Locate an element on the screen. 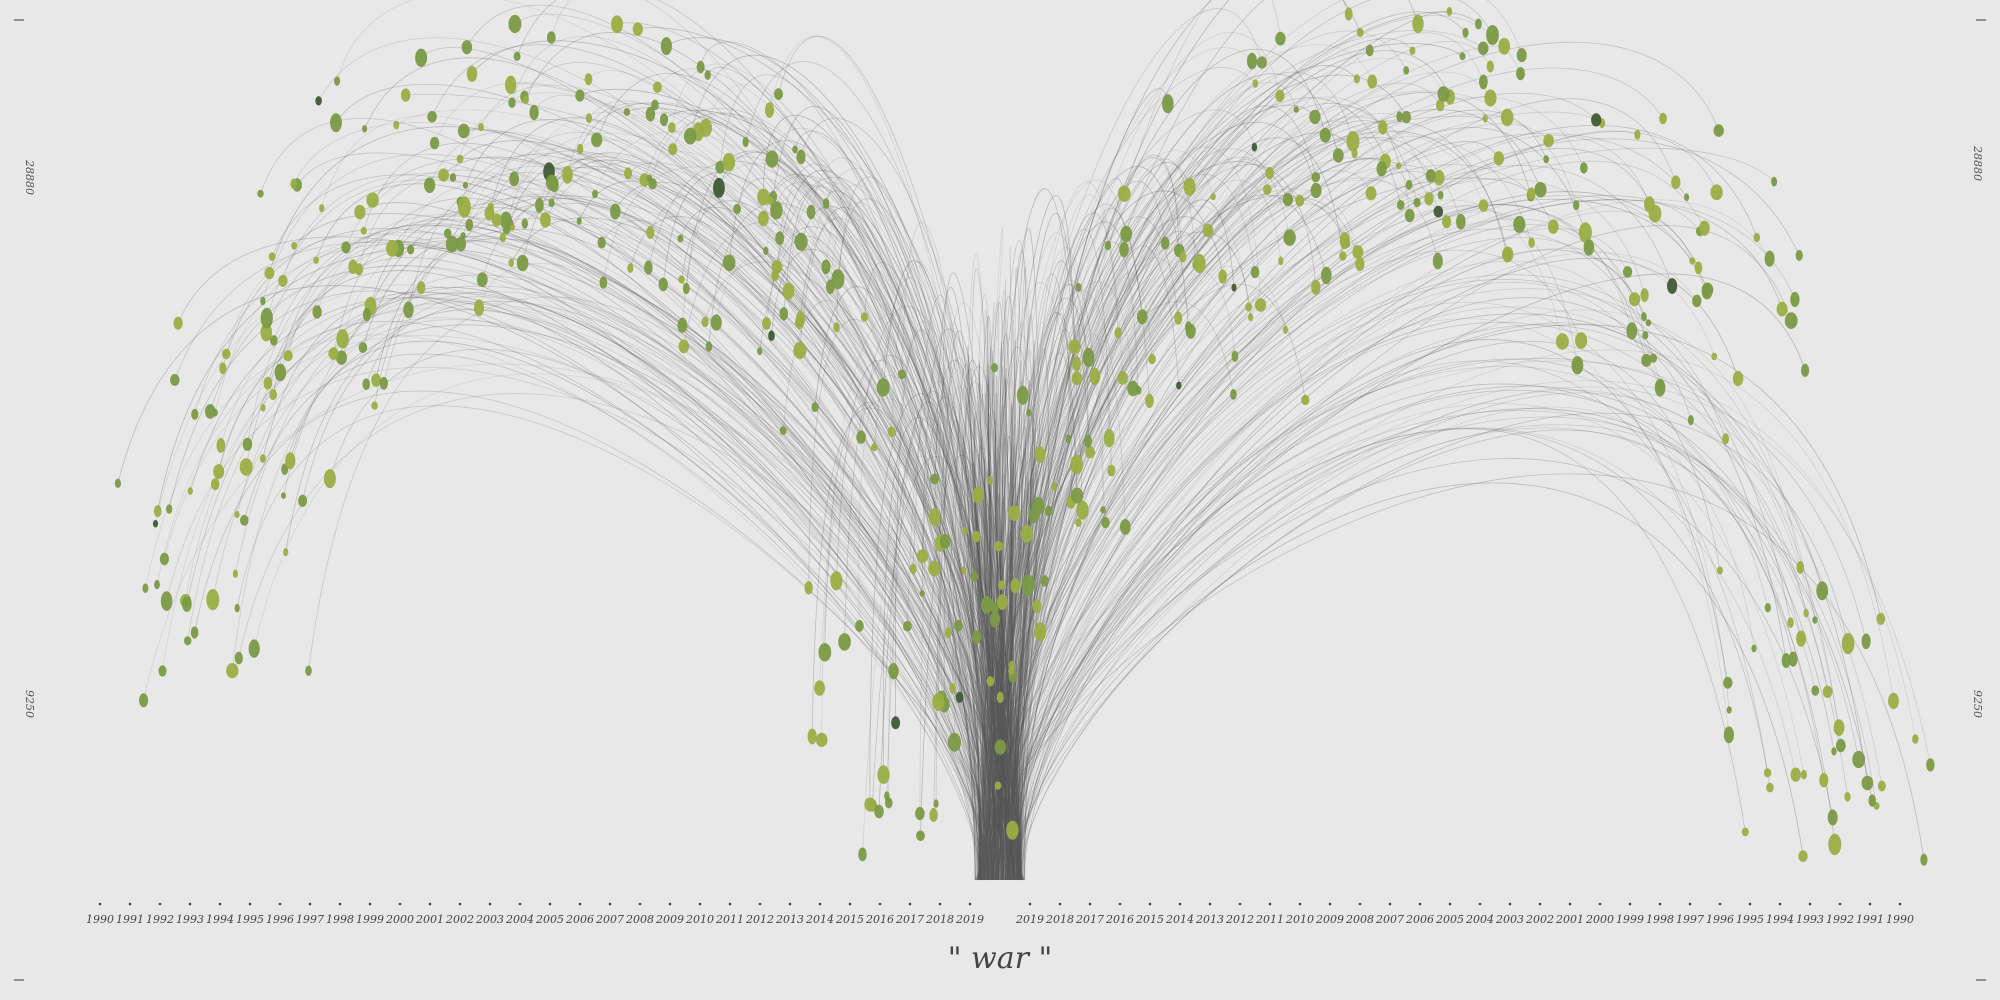 This screenshot has height=1000, width=2000. tick-right-2000: 2000 is located at coordinates (1599, 919).